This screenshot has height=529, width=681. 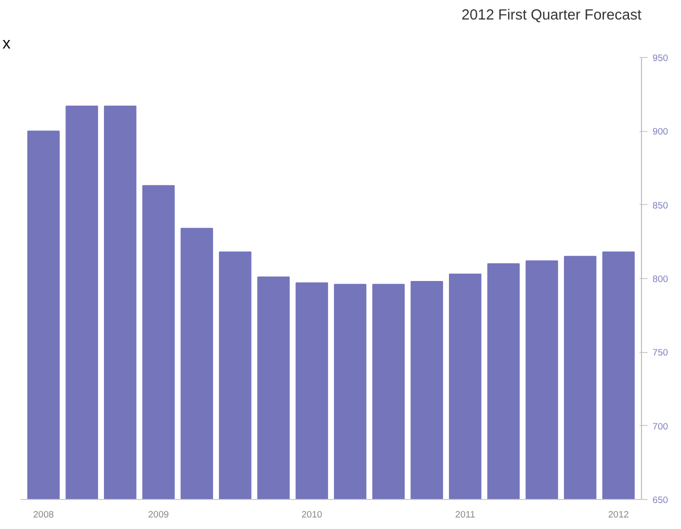 I want to click on y-tick-label: 850, so click(x=660, y=205).